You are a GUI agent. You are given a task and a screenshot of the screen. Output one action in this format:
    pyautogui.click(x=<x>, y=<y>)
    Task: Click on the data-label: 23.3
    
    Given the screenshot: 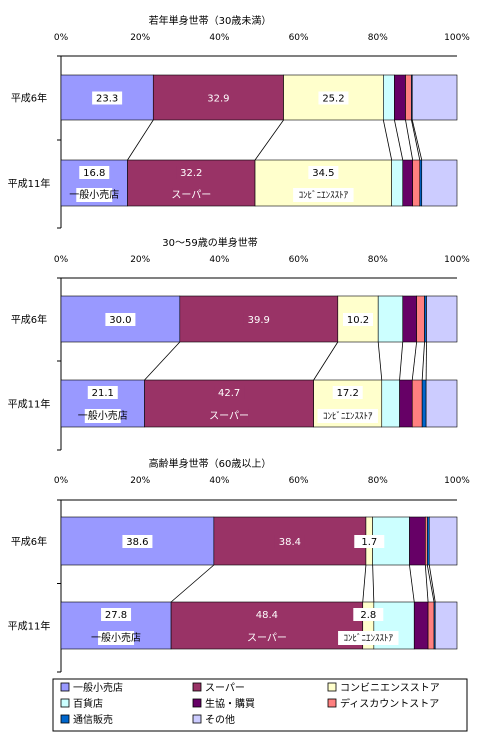 What is the action you would take?
    pyautogui.click(x=107, y=99)
    